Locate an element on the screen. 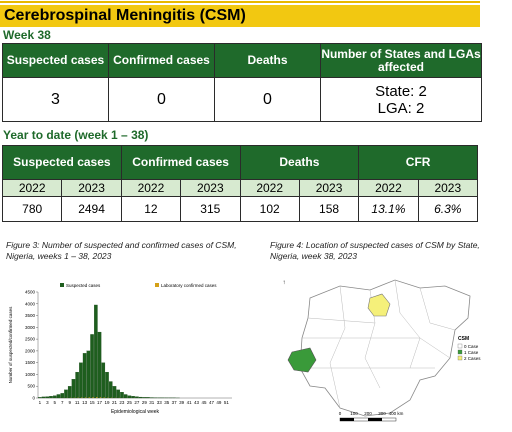 The width and height of the screenshot is (512, 432). data-row: 780 2494 12 315 102 158 13.1% 6.3% is located at coordinates (240, 209).